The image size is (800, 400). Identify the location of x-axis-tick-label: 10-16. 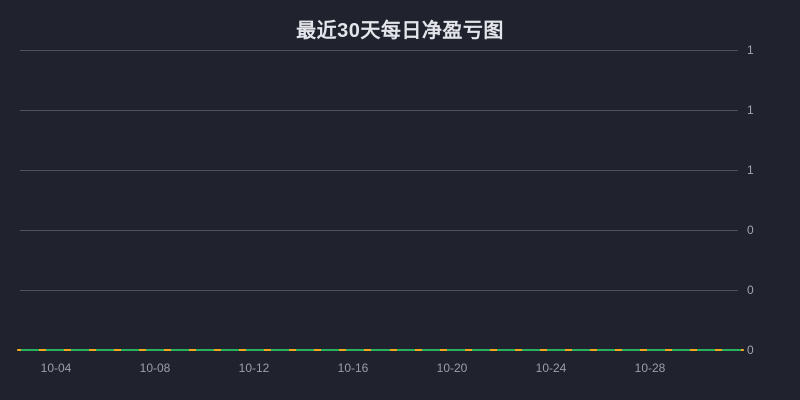
(353, 368).